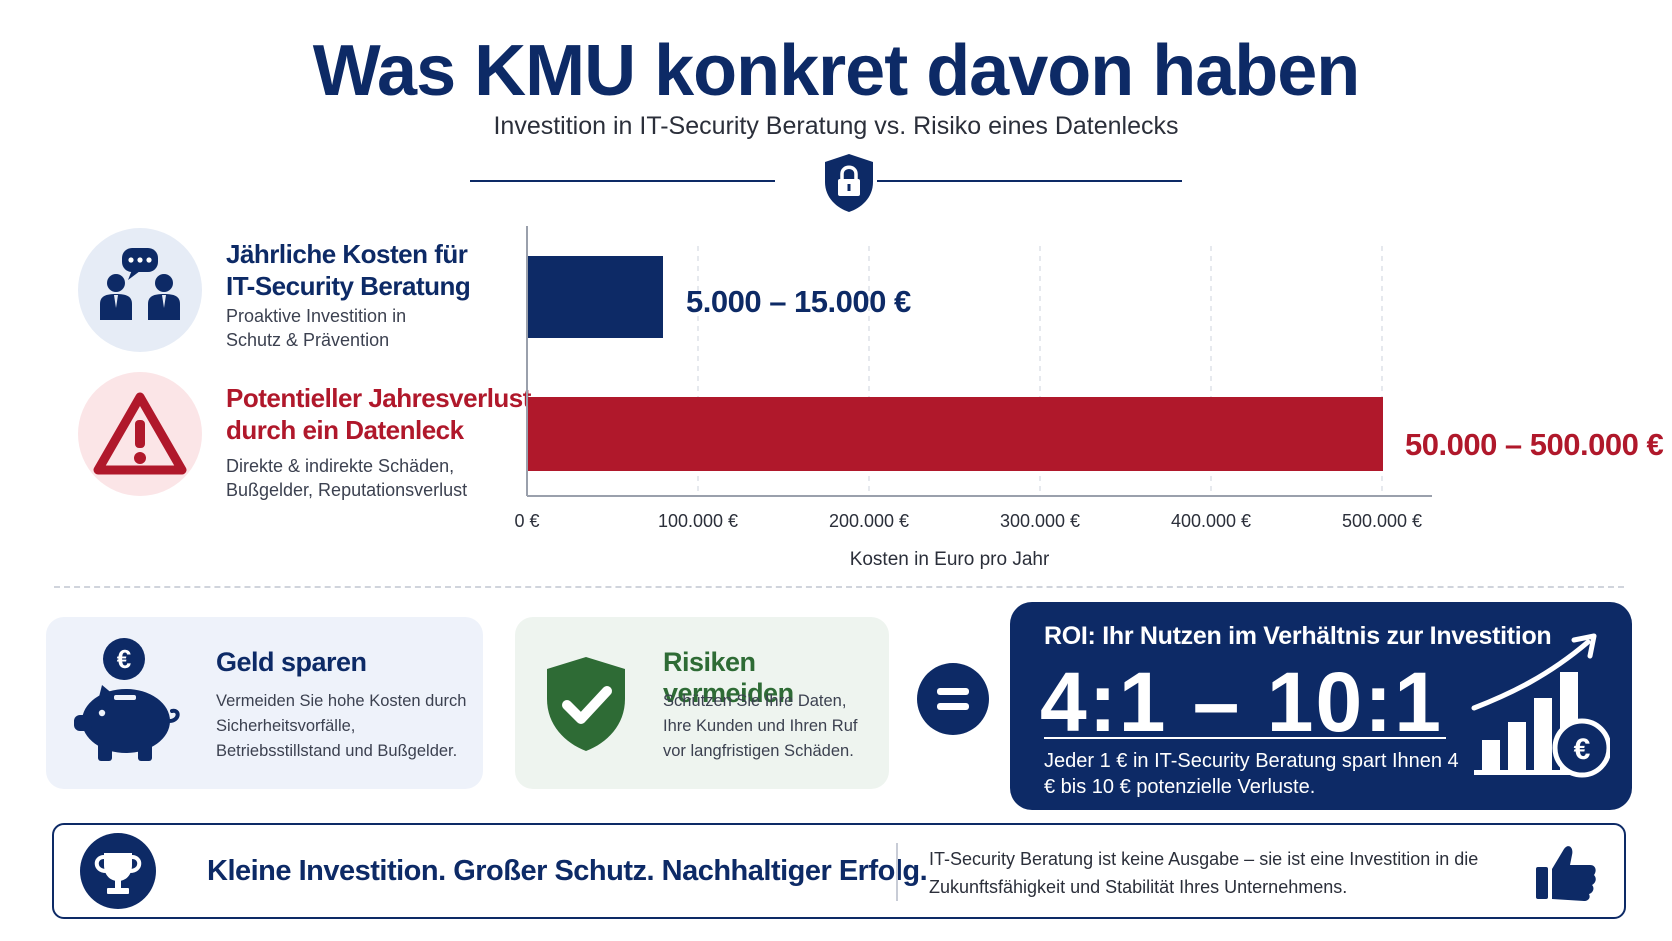 This screenshot has width=1672, height=941. What do you see at coordinates (1029, 181) in the screenshot?
I see `title-divider-right` at bounding box center [1029, 181].